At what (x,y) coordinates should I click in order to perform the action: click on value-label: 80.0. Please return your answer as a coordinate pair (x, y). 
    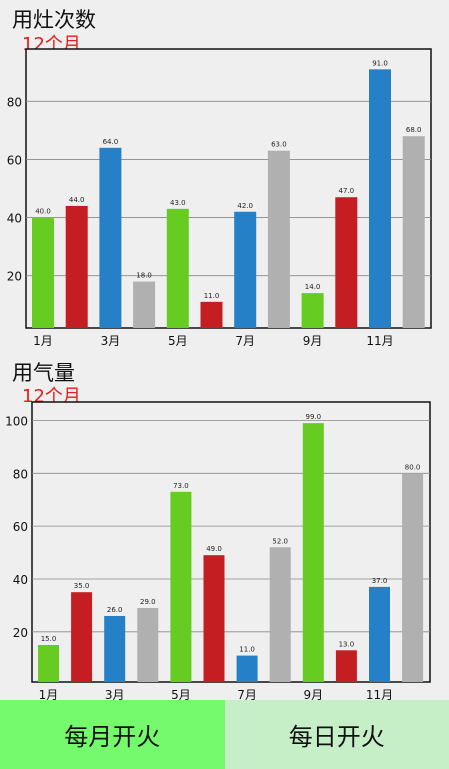
    Looking at the image, I should click on (413, 467).